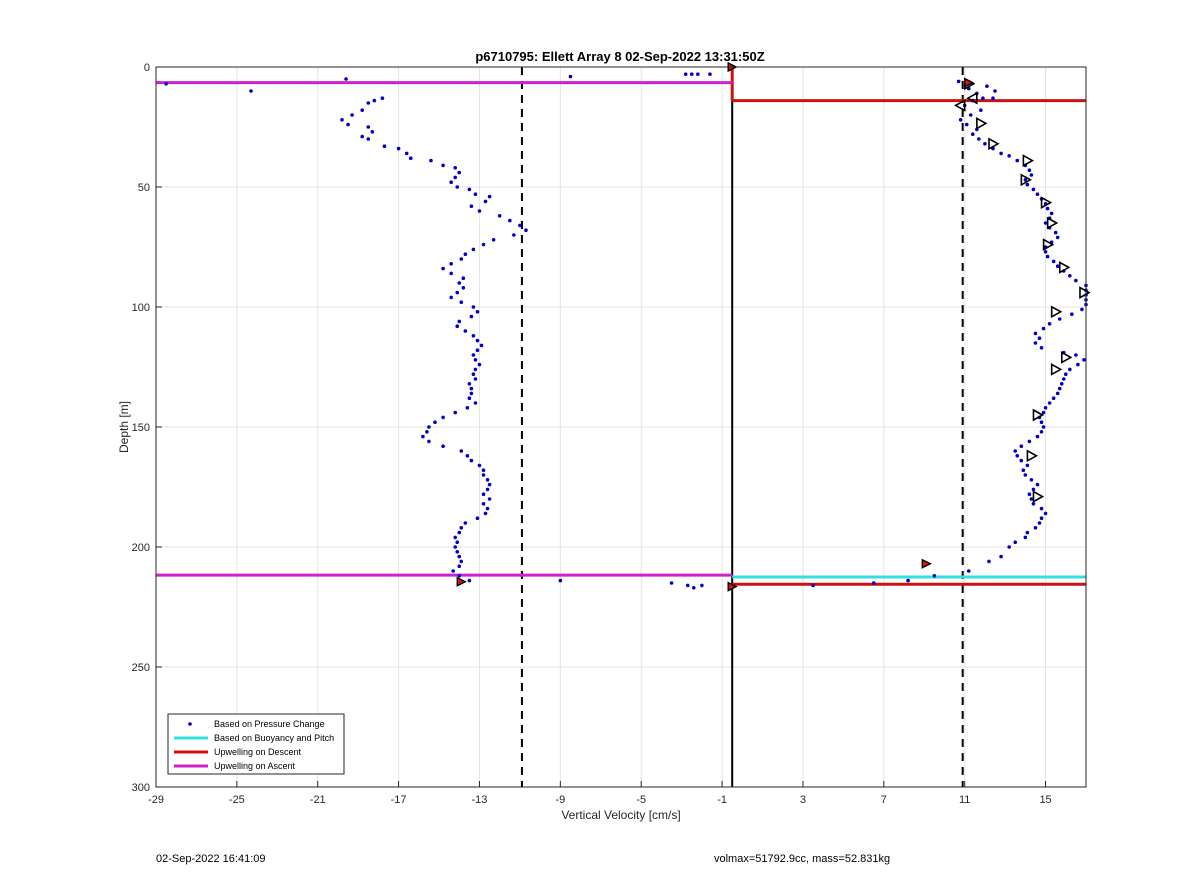  I want to click on volmax-mass-readout: volmax=51792.9cc, mass=52.831kg, so click(802, 859).